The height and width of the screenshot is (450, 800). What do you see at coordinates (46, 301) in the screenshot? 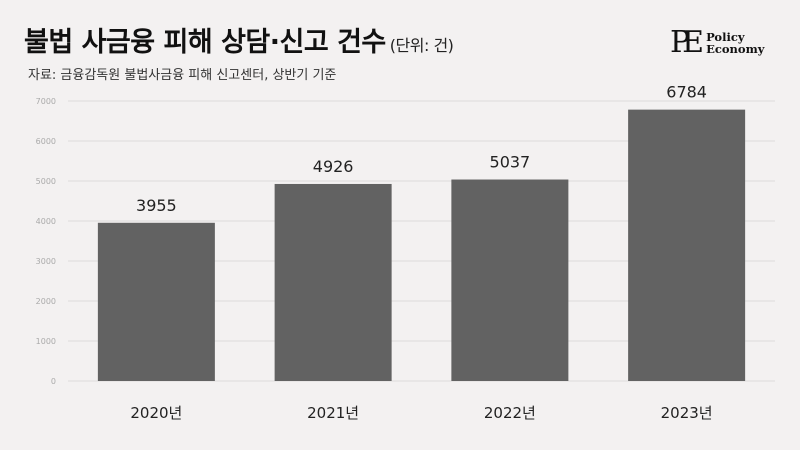
I see `y-tick-label: 2000` at bounding box center [46, 301].